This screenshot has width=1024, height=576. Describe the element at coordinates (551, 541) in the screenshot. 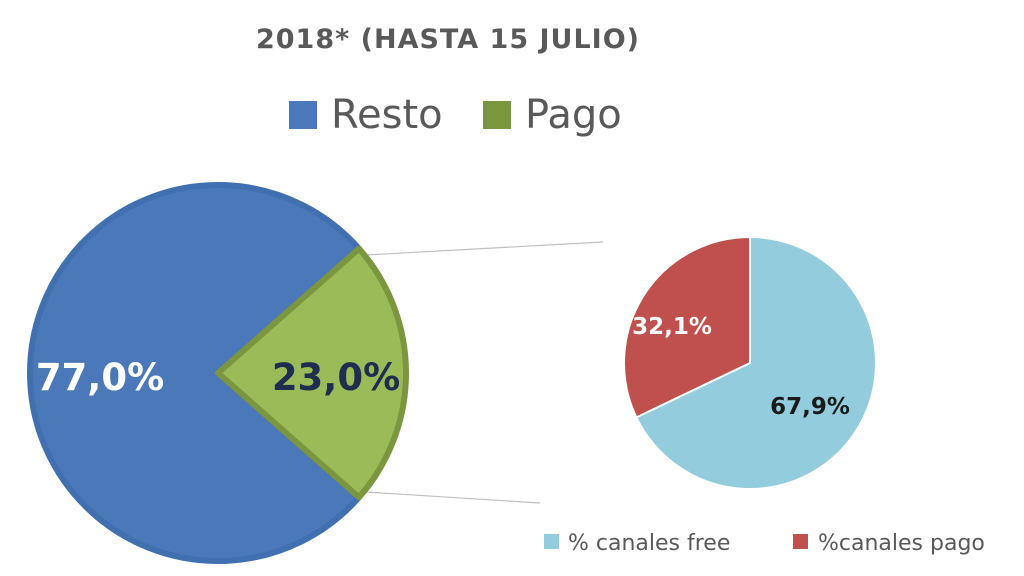

I see `legend-swatch-canales-free` at that location.